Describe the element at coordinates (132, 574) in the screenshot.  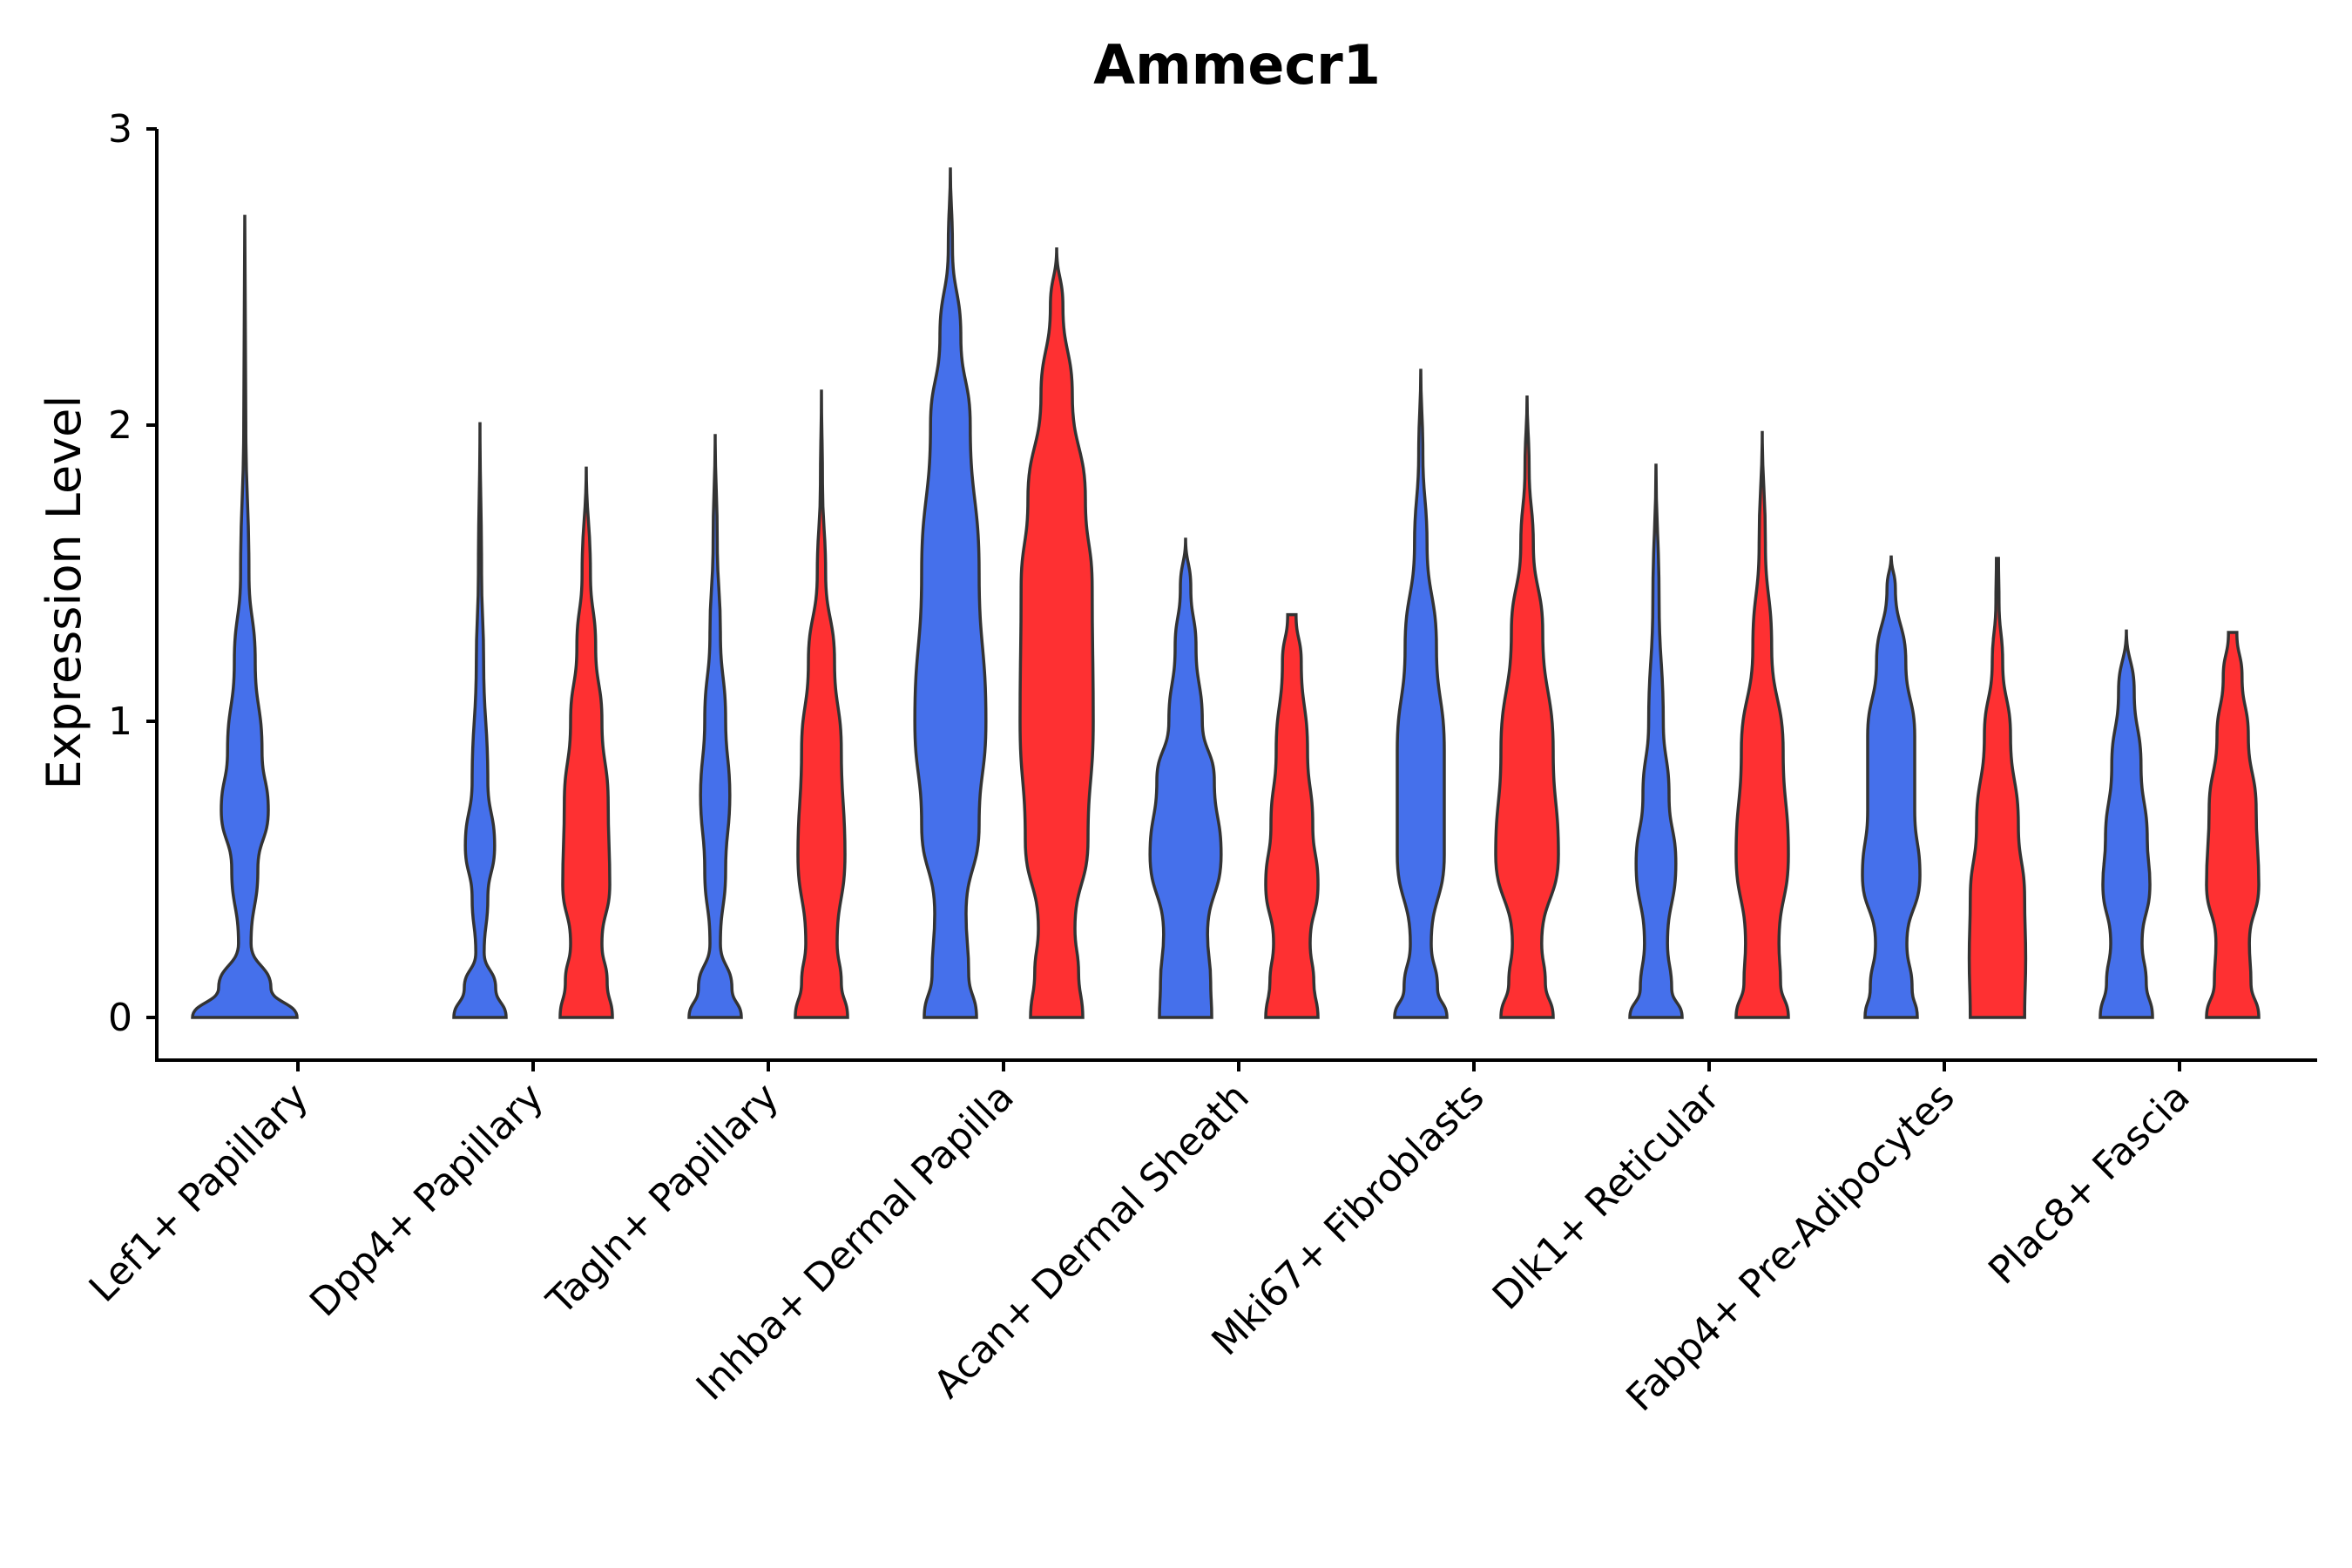
I see `y-axis-ticks: 0 1 2 3` at that location.